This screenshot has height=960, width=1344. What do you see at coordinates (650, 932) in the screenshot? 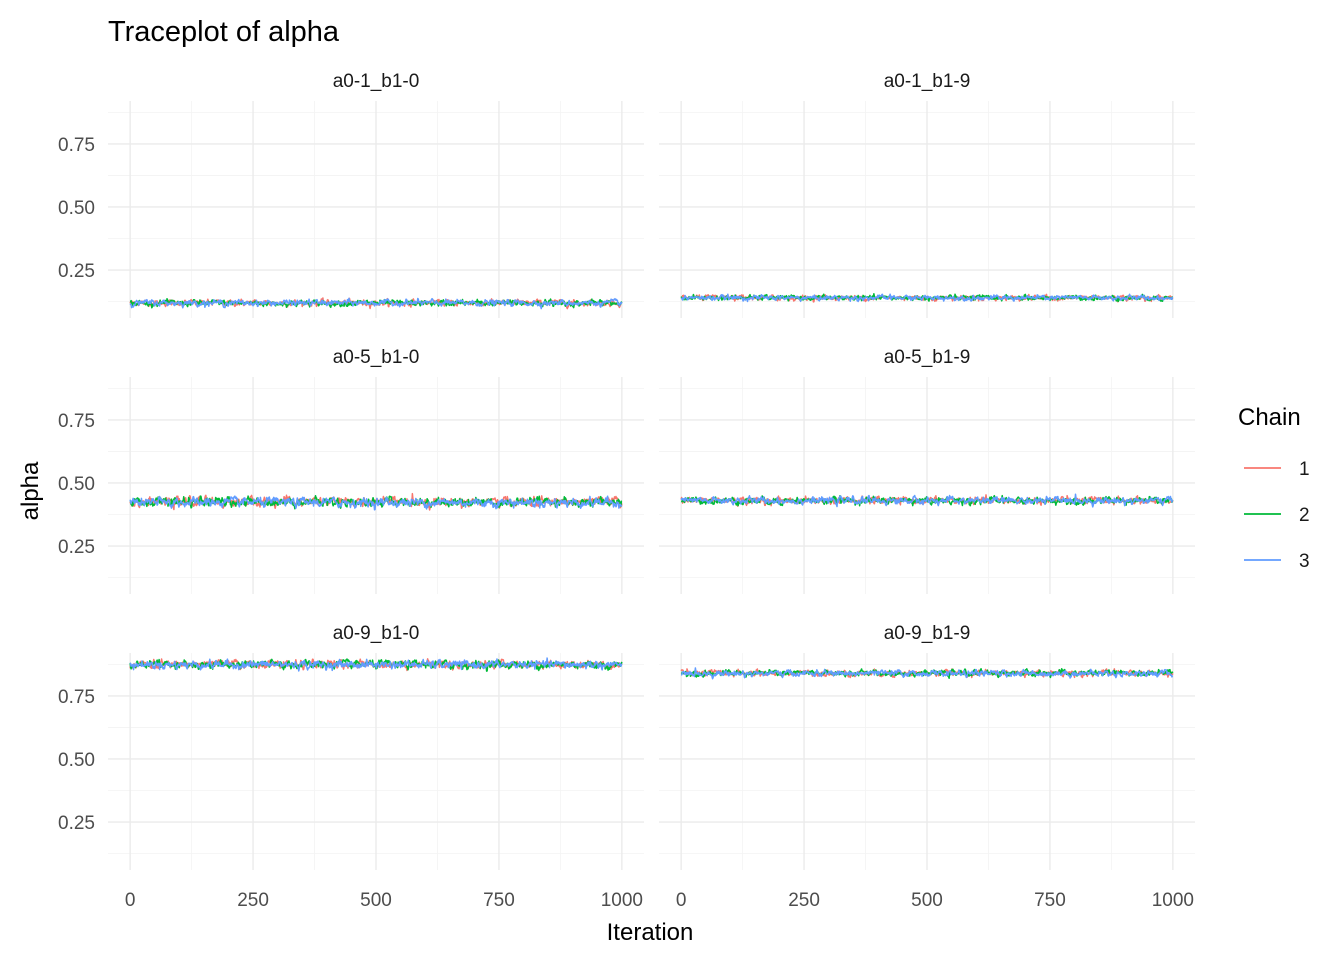
I see `x-axis-title: Iteration` at bounding box center [650, 932].